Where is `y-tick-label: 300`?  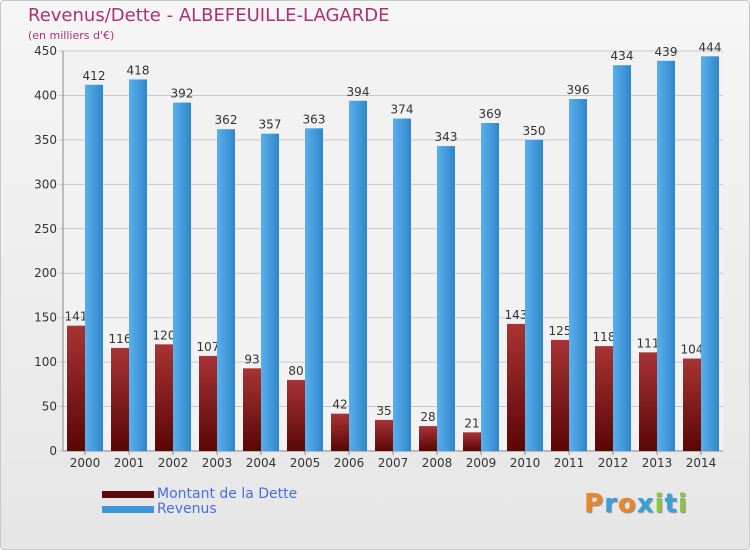 y-tick-label: 300 is located at coordinates (45, 184).